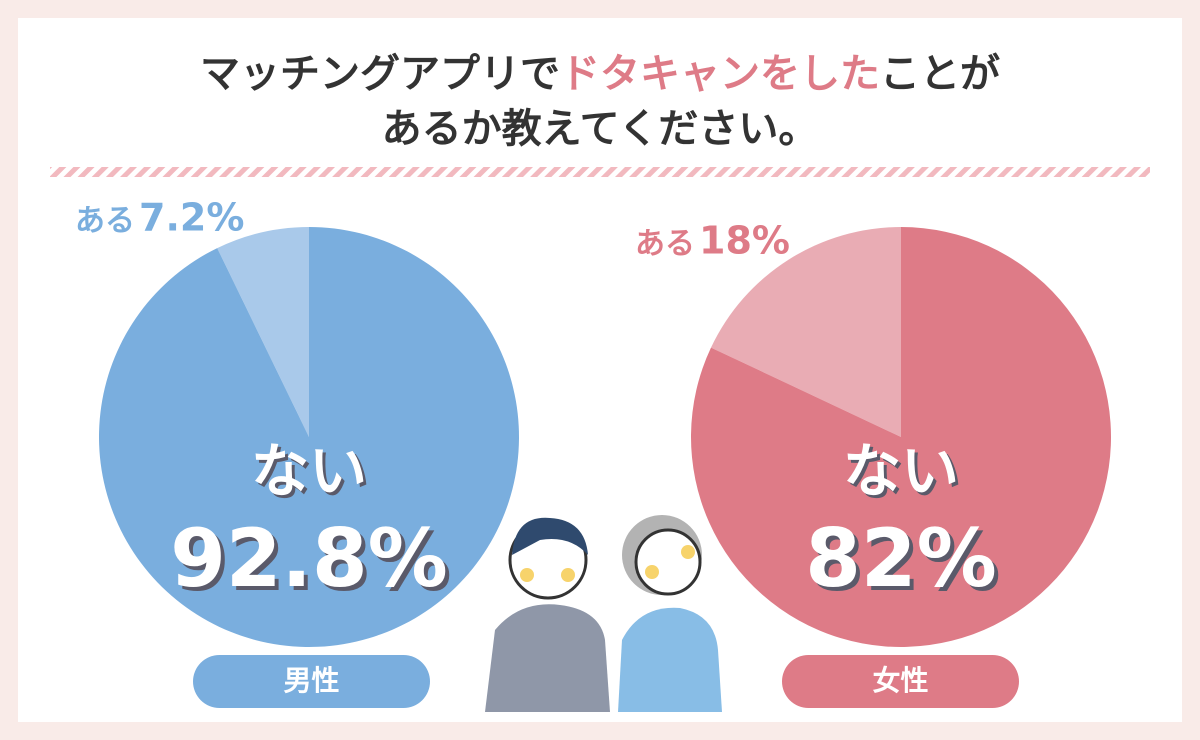 This screenshot has height=740, width=1200. I want to click on title-line-2: あるか教えてください。, so click(600, 129).